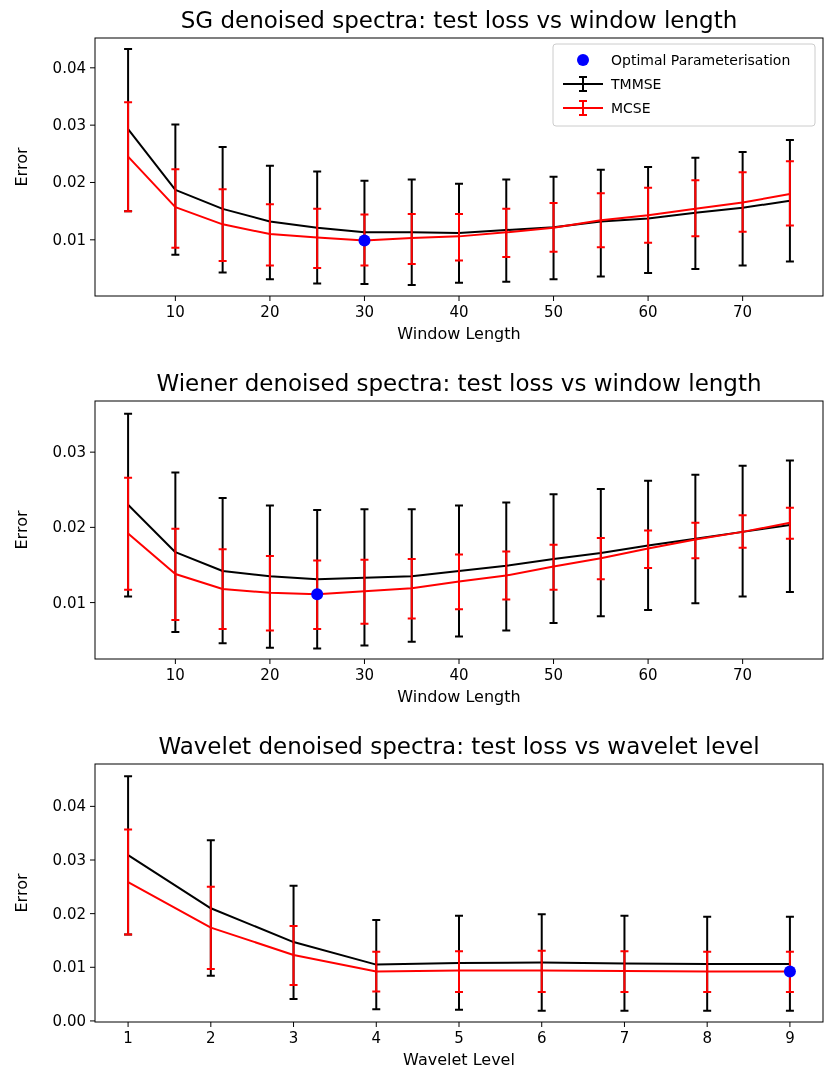  I want to click on legend-label: MCSE, so click(631, 108).